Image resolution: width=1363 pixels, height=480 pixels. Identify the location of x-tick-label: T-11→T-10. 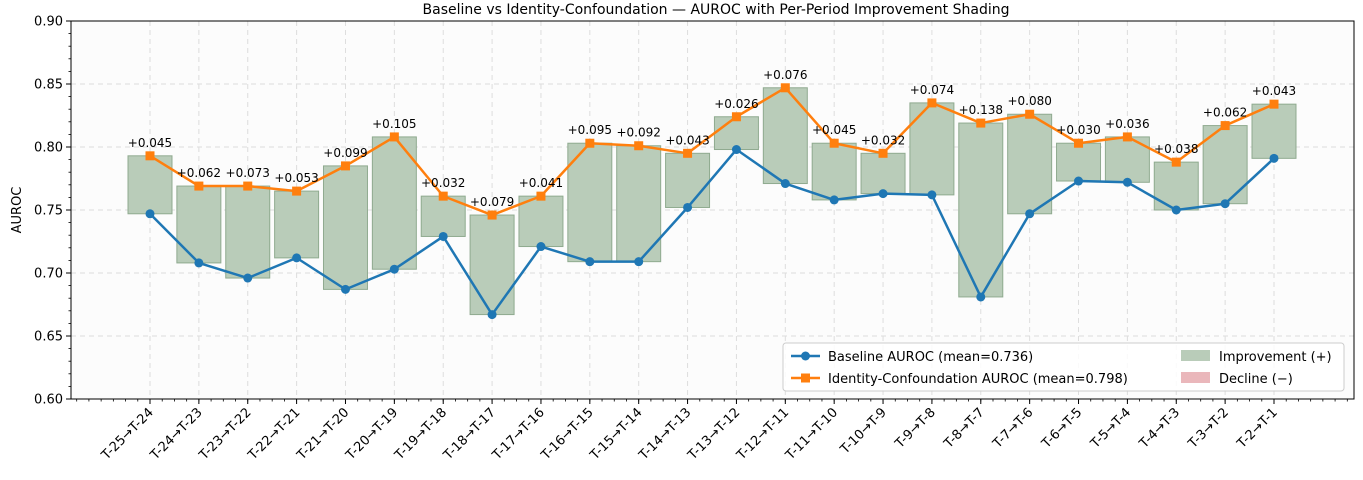
(811, 434).